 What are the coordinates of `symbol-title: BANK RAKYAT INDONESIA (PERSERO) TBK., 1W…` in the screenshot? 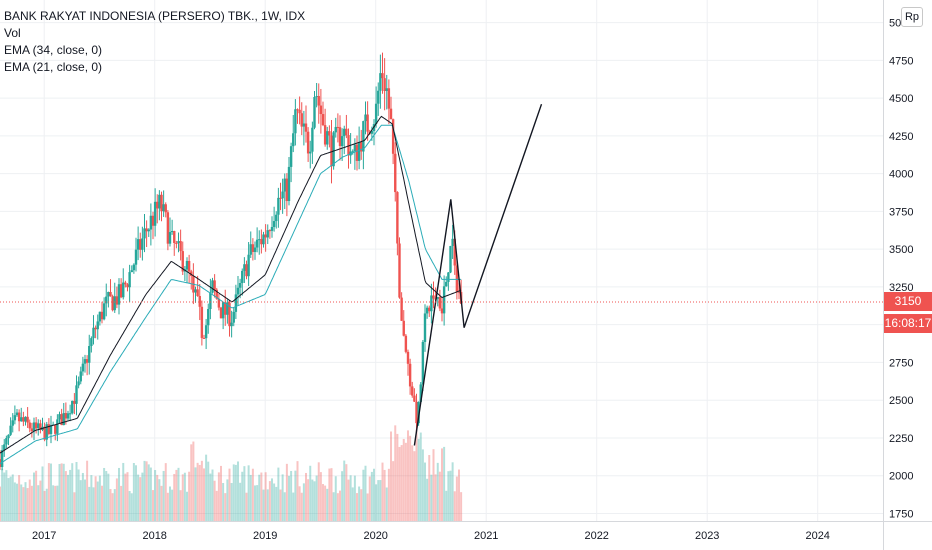 It's located at (155, 16).